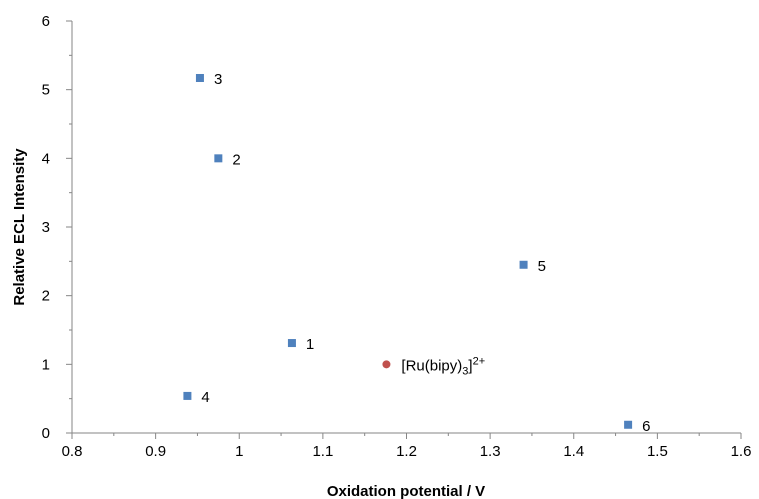 This screenshot has height=499, width=759. What do you see at coordinates (443, 366) in the screenshot?
I see `reference-label: [Ru(bipy)3]2+` at bounding box center [443, 366].